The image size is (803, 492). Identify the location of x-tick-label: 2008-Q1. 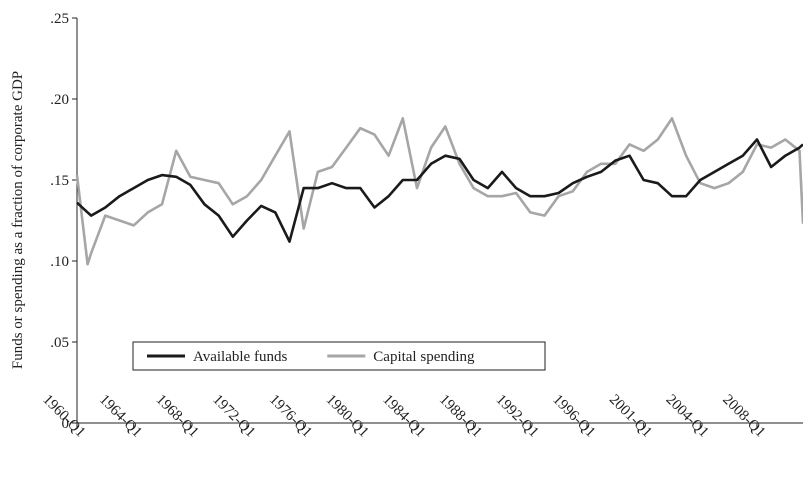
(743, 416).